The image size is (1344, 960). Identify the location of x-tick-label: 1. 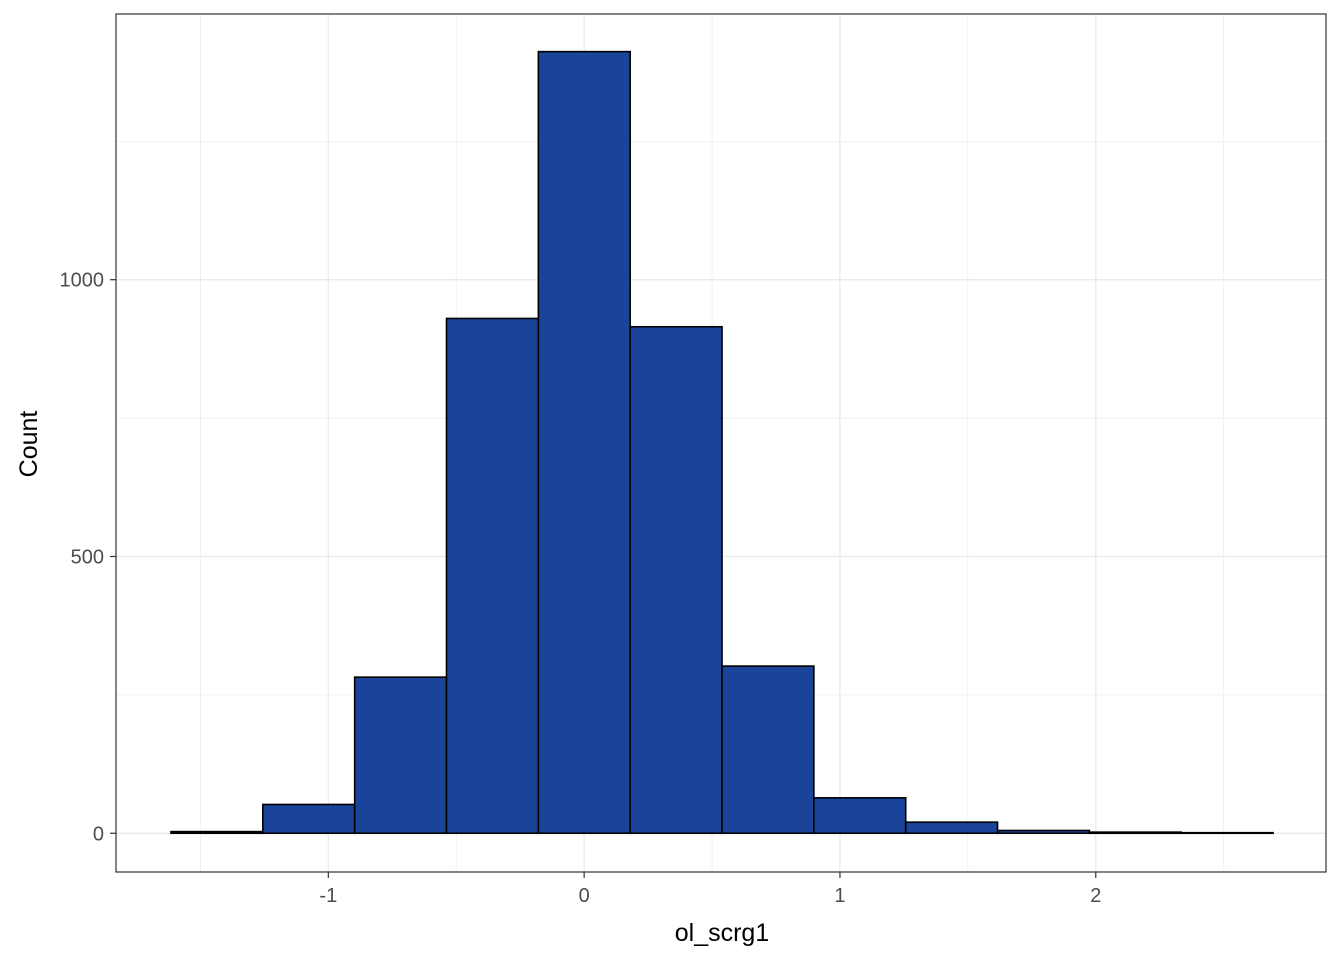
(839, 896).